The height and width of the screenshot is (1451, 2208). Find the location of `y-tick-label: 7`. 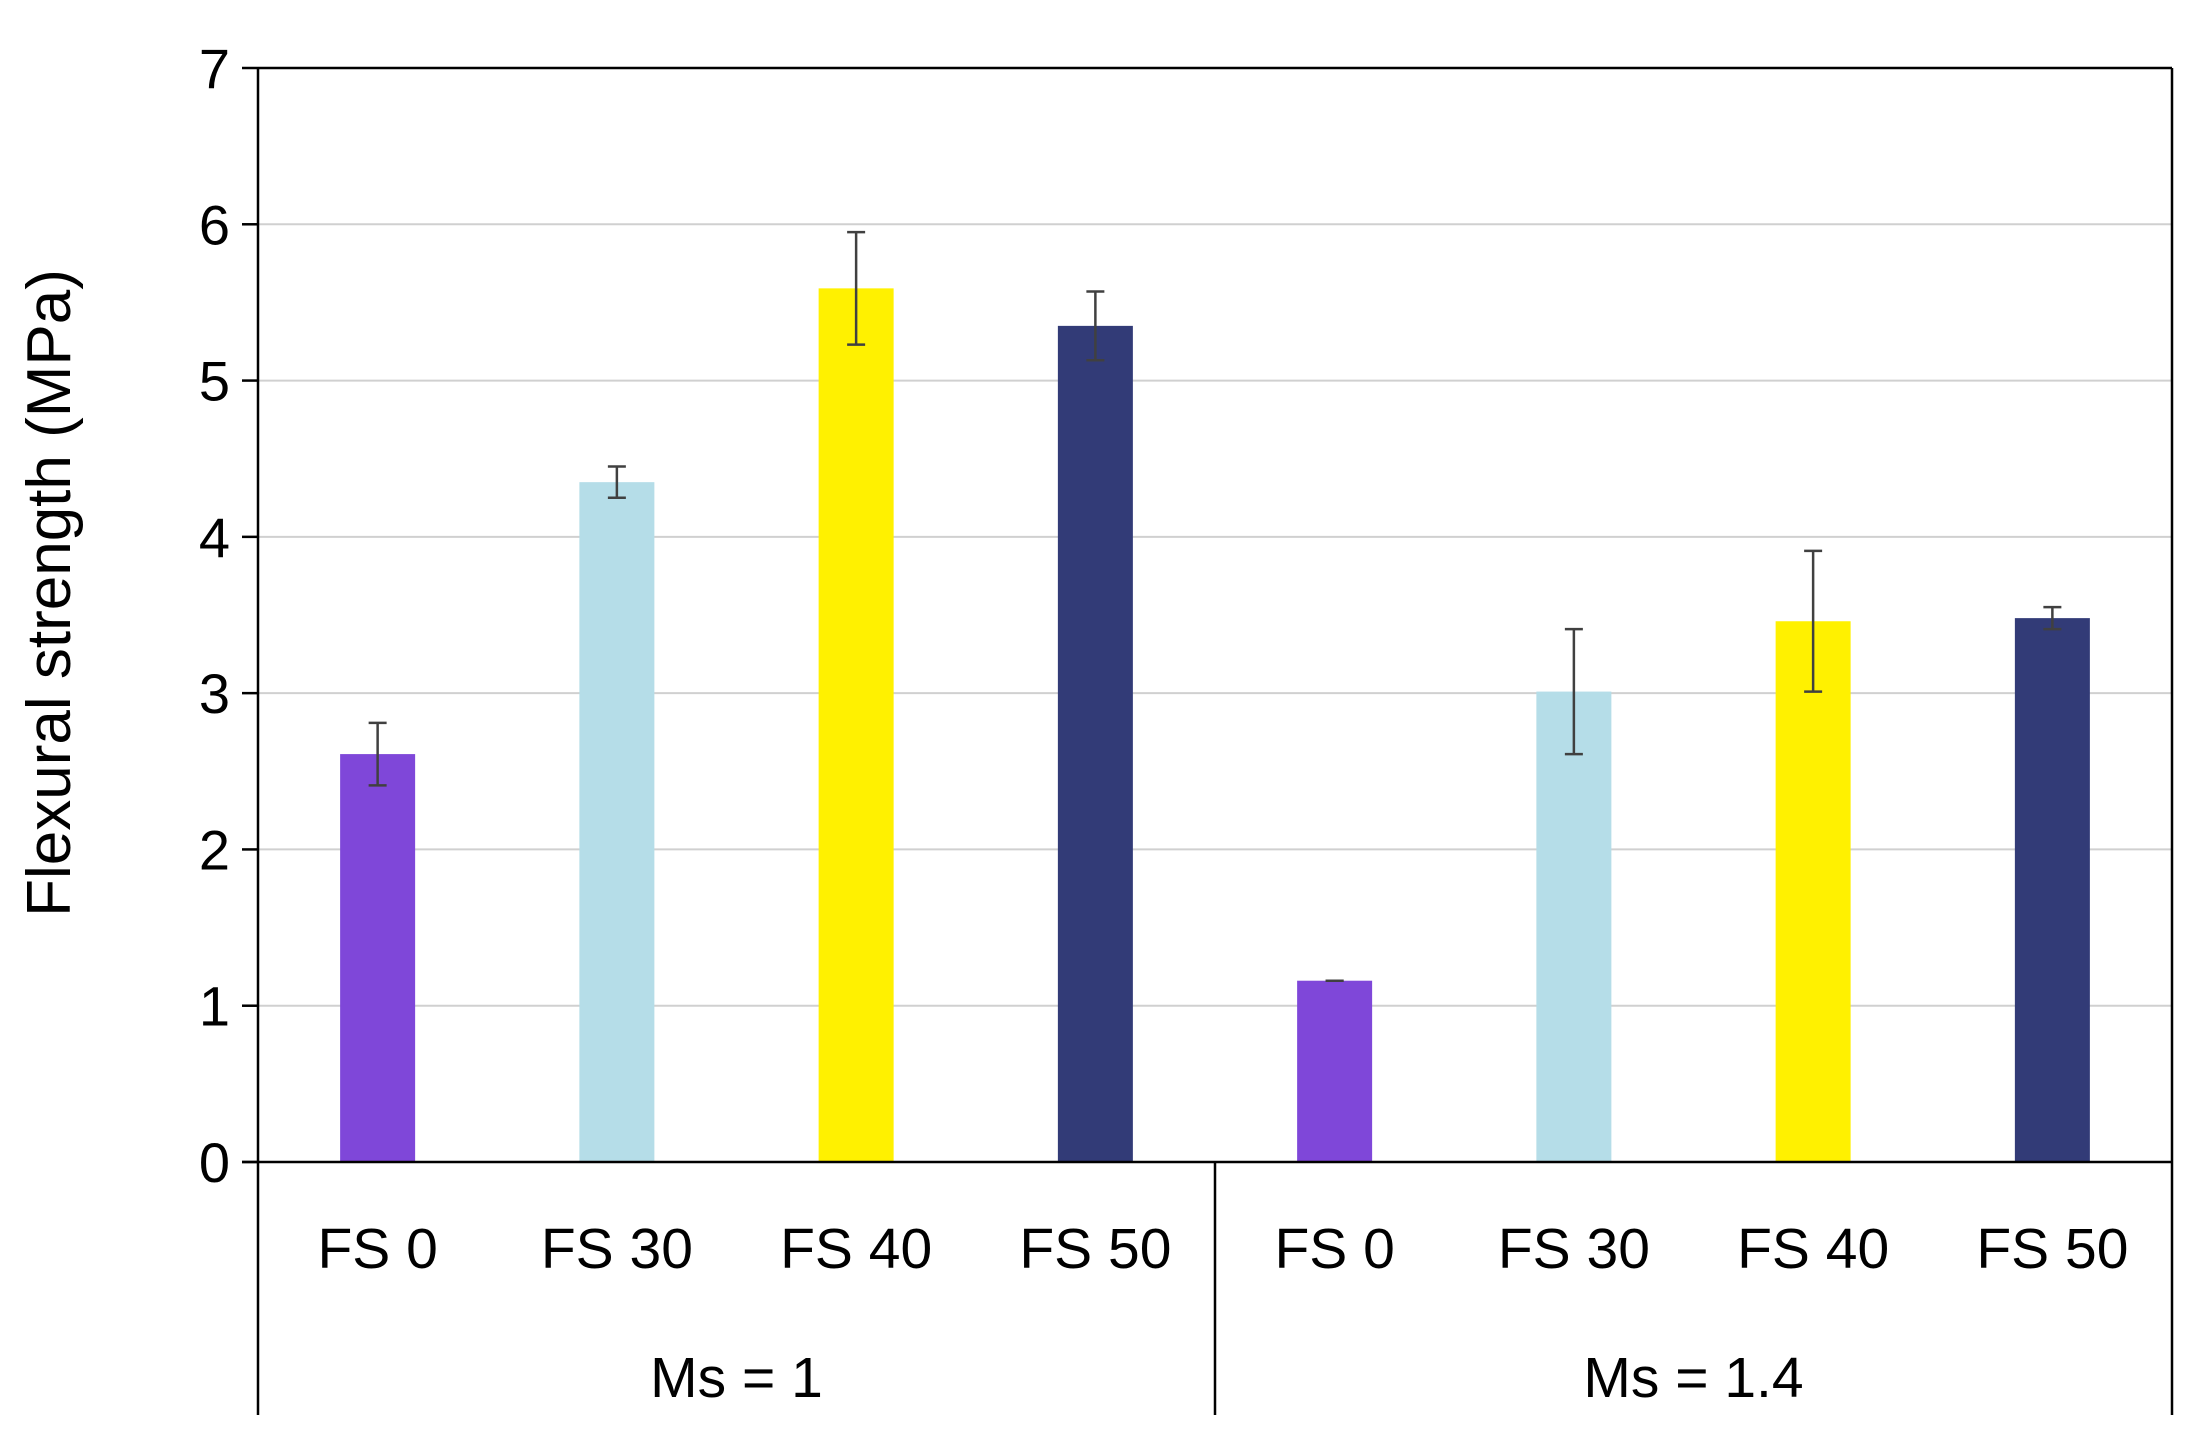

y-tick-label: 7 is located at coordinates (214, 68).